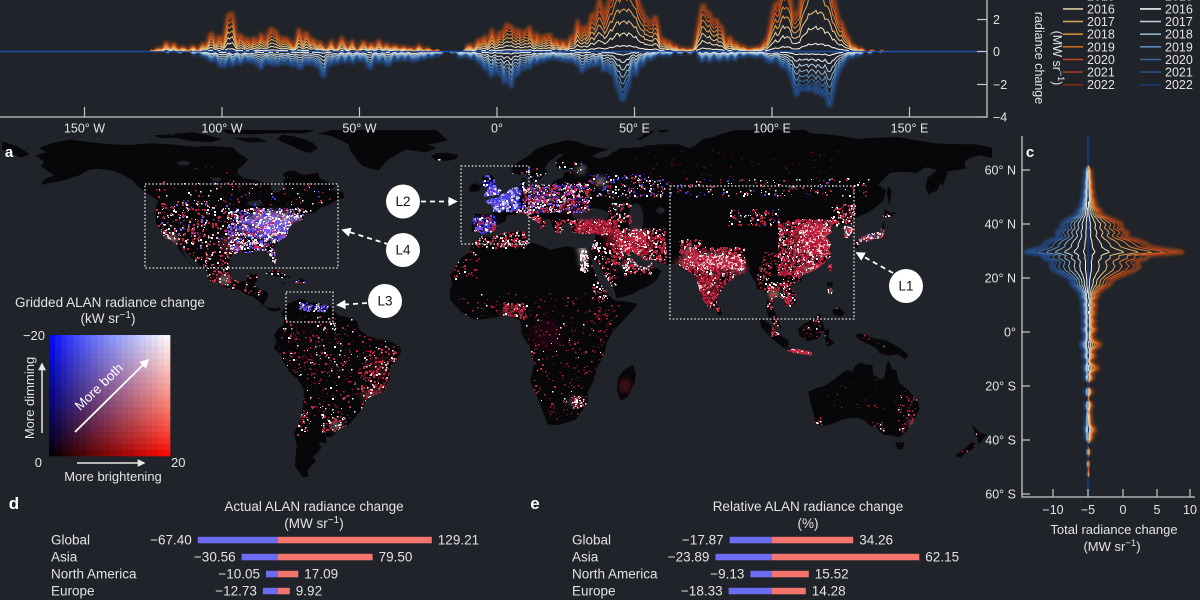 This screenshot has height=600, width=1200. I want to click on svg-text: −17.87, so click(703, 540).